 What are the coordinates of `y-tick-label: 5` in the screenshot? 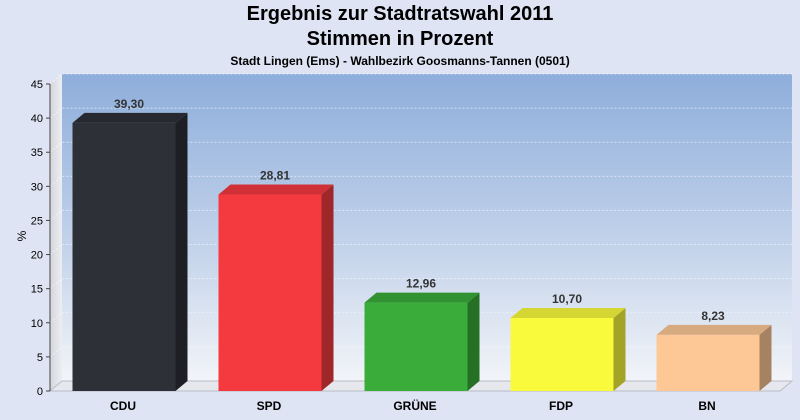 It's located at (40, 358).